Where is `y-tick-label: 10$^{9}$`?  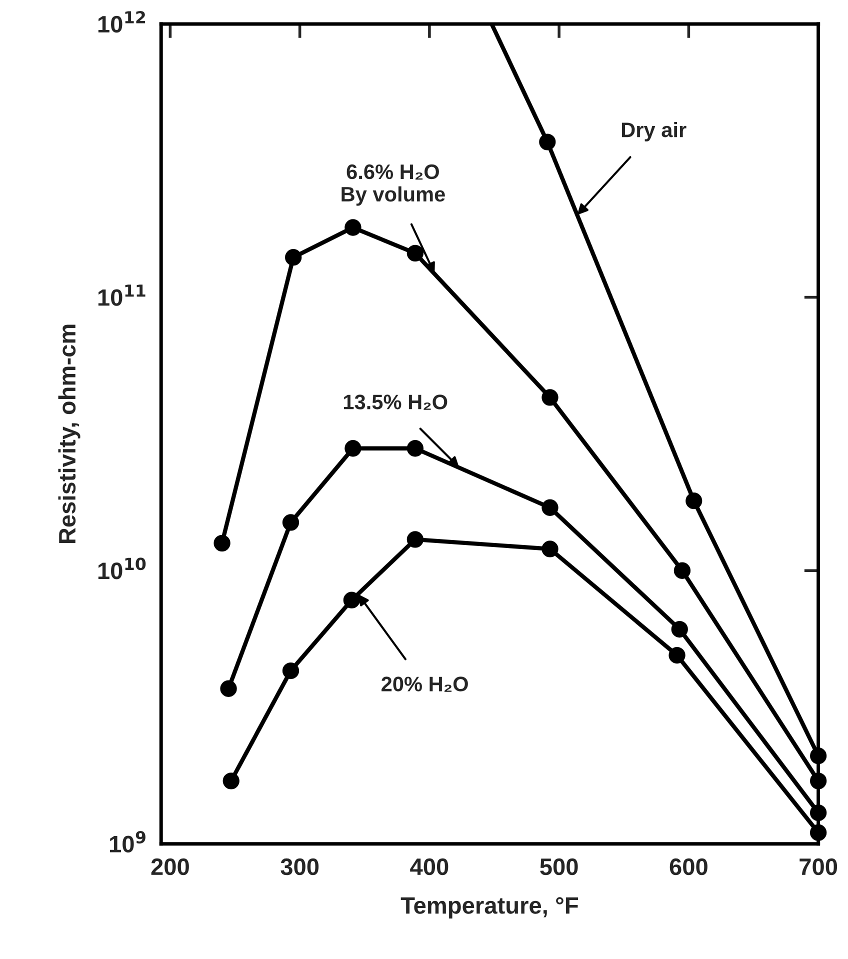 y-tick-label: 10$^{9}$ is located at coordinates (128, 841).